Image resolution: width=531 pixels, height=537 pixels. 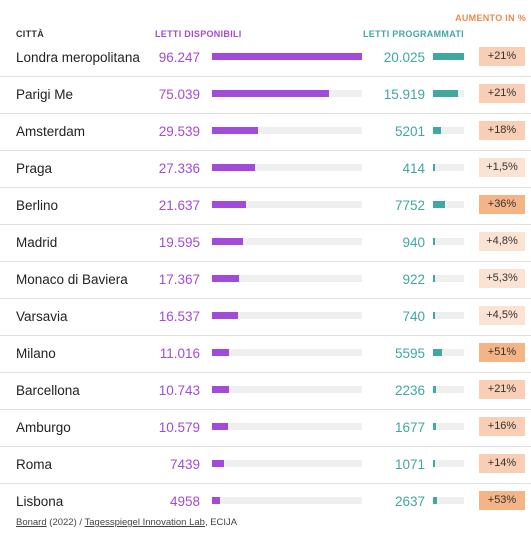 I want to click on source-year: (2022) /, so click(x=65, y=522).